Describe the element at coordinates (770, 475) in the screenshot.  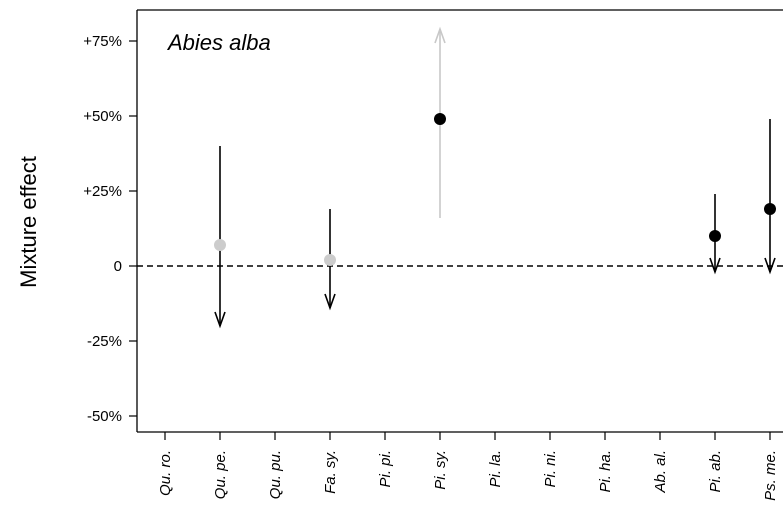
I see `x-tick-label: Ps. me.` at that location.